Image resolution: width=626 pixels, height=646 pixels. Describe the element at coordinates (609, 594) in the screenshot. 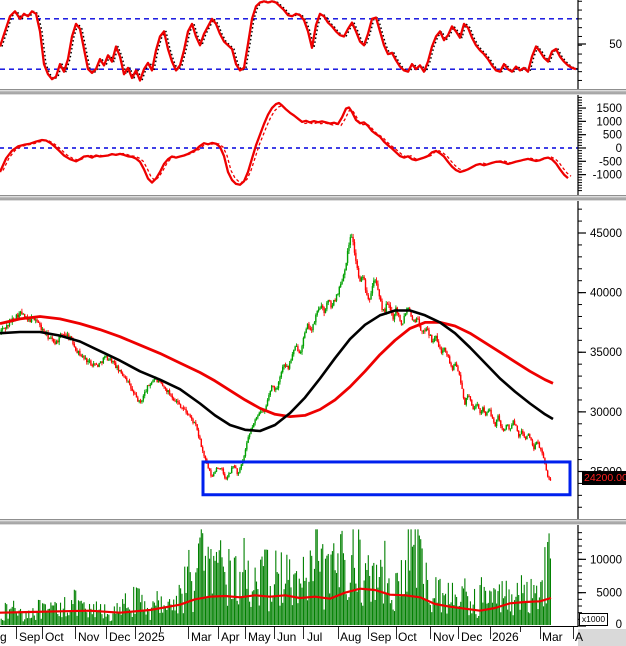

I see `axis-tick-label: 5000` at that location.